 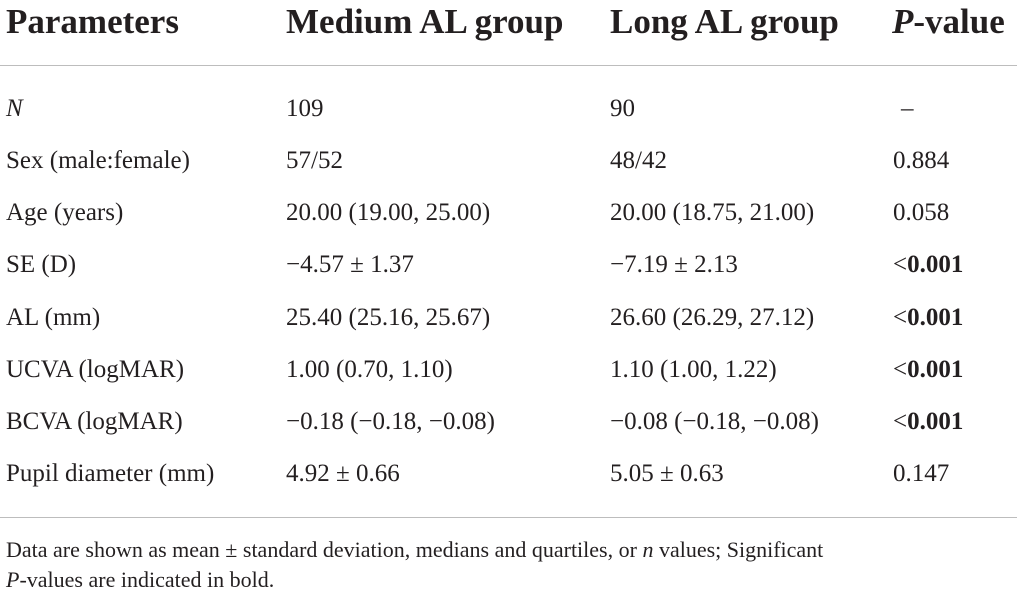 What do you see at coordinates (425, 21) in the screenshot?
I see `header-medium-al-group: Medium AL group` at bounding box center [425, 21].